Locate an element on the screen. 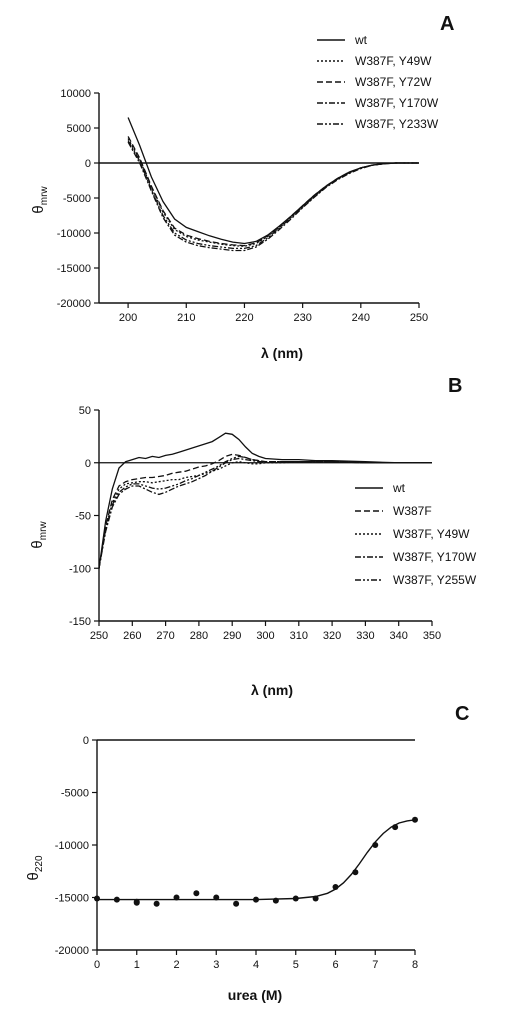 The image size is (524, 1016). panel-c-x-tick-label: 2 is located at coordinates (176, 965).